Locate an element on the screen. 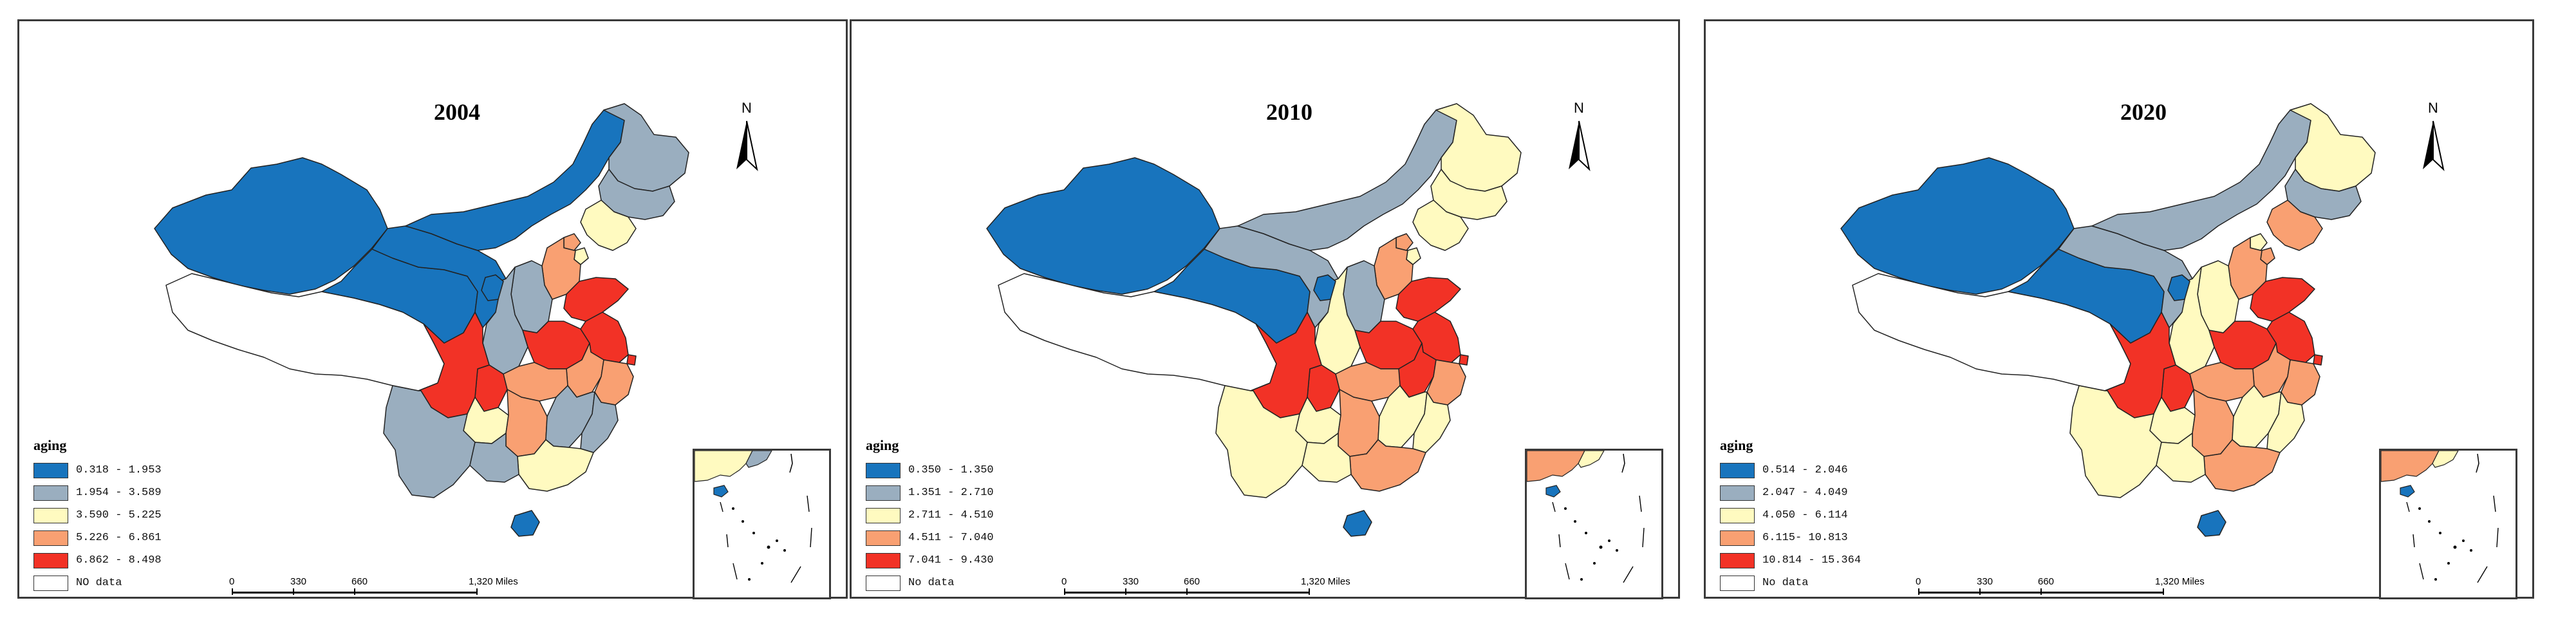  legend-item: 1.351 - 2.710 is located at coordinates (975, 493).